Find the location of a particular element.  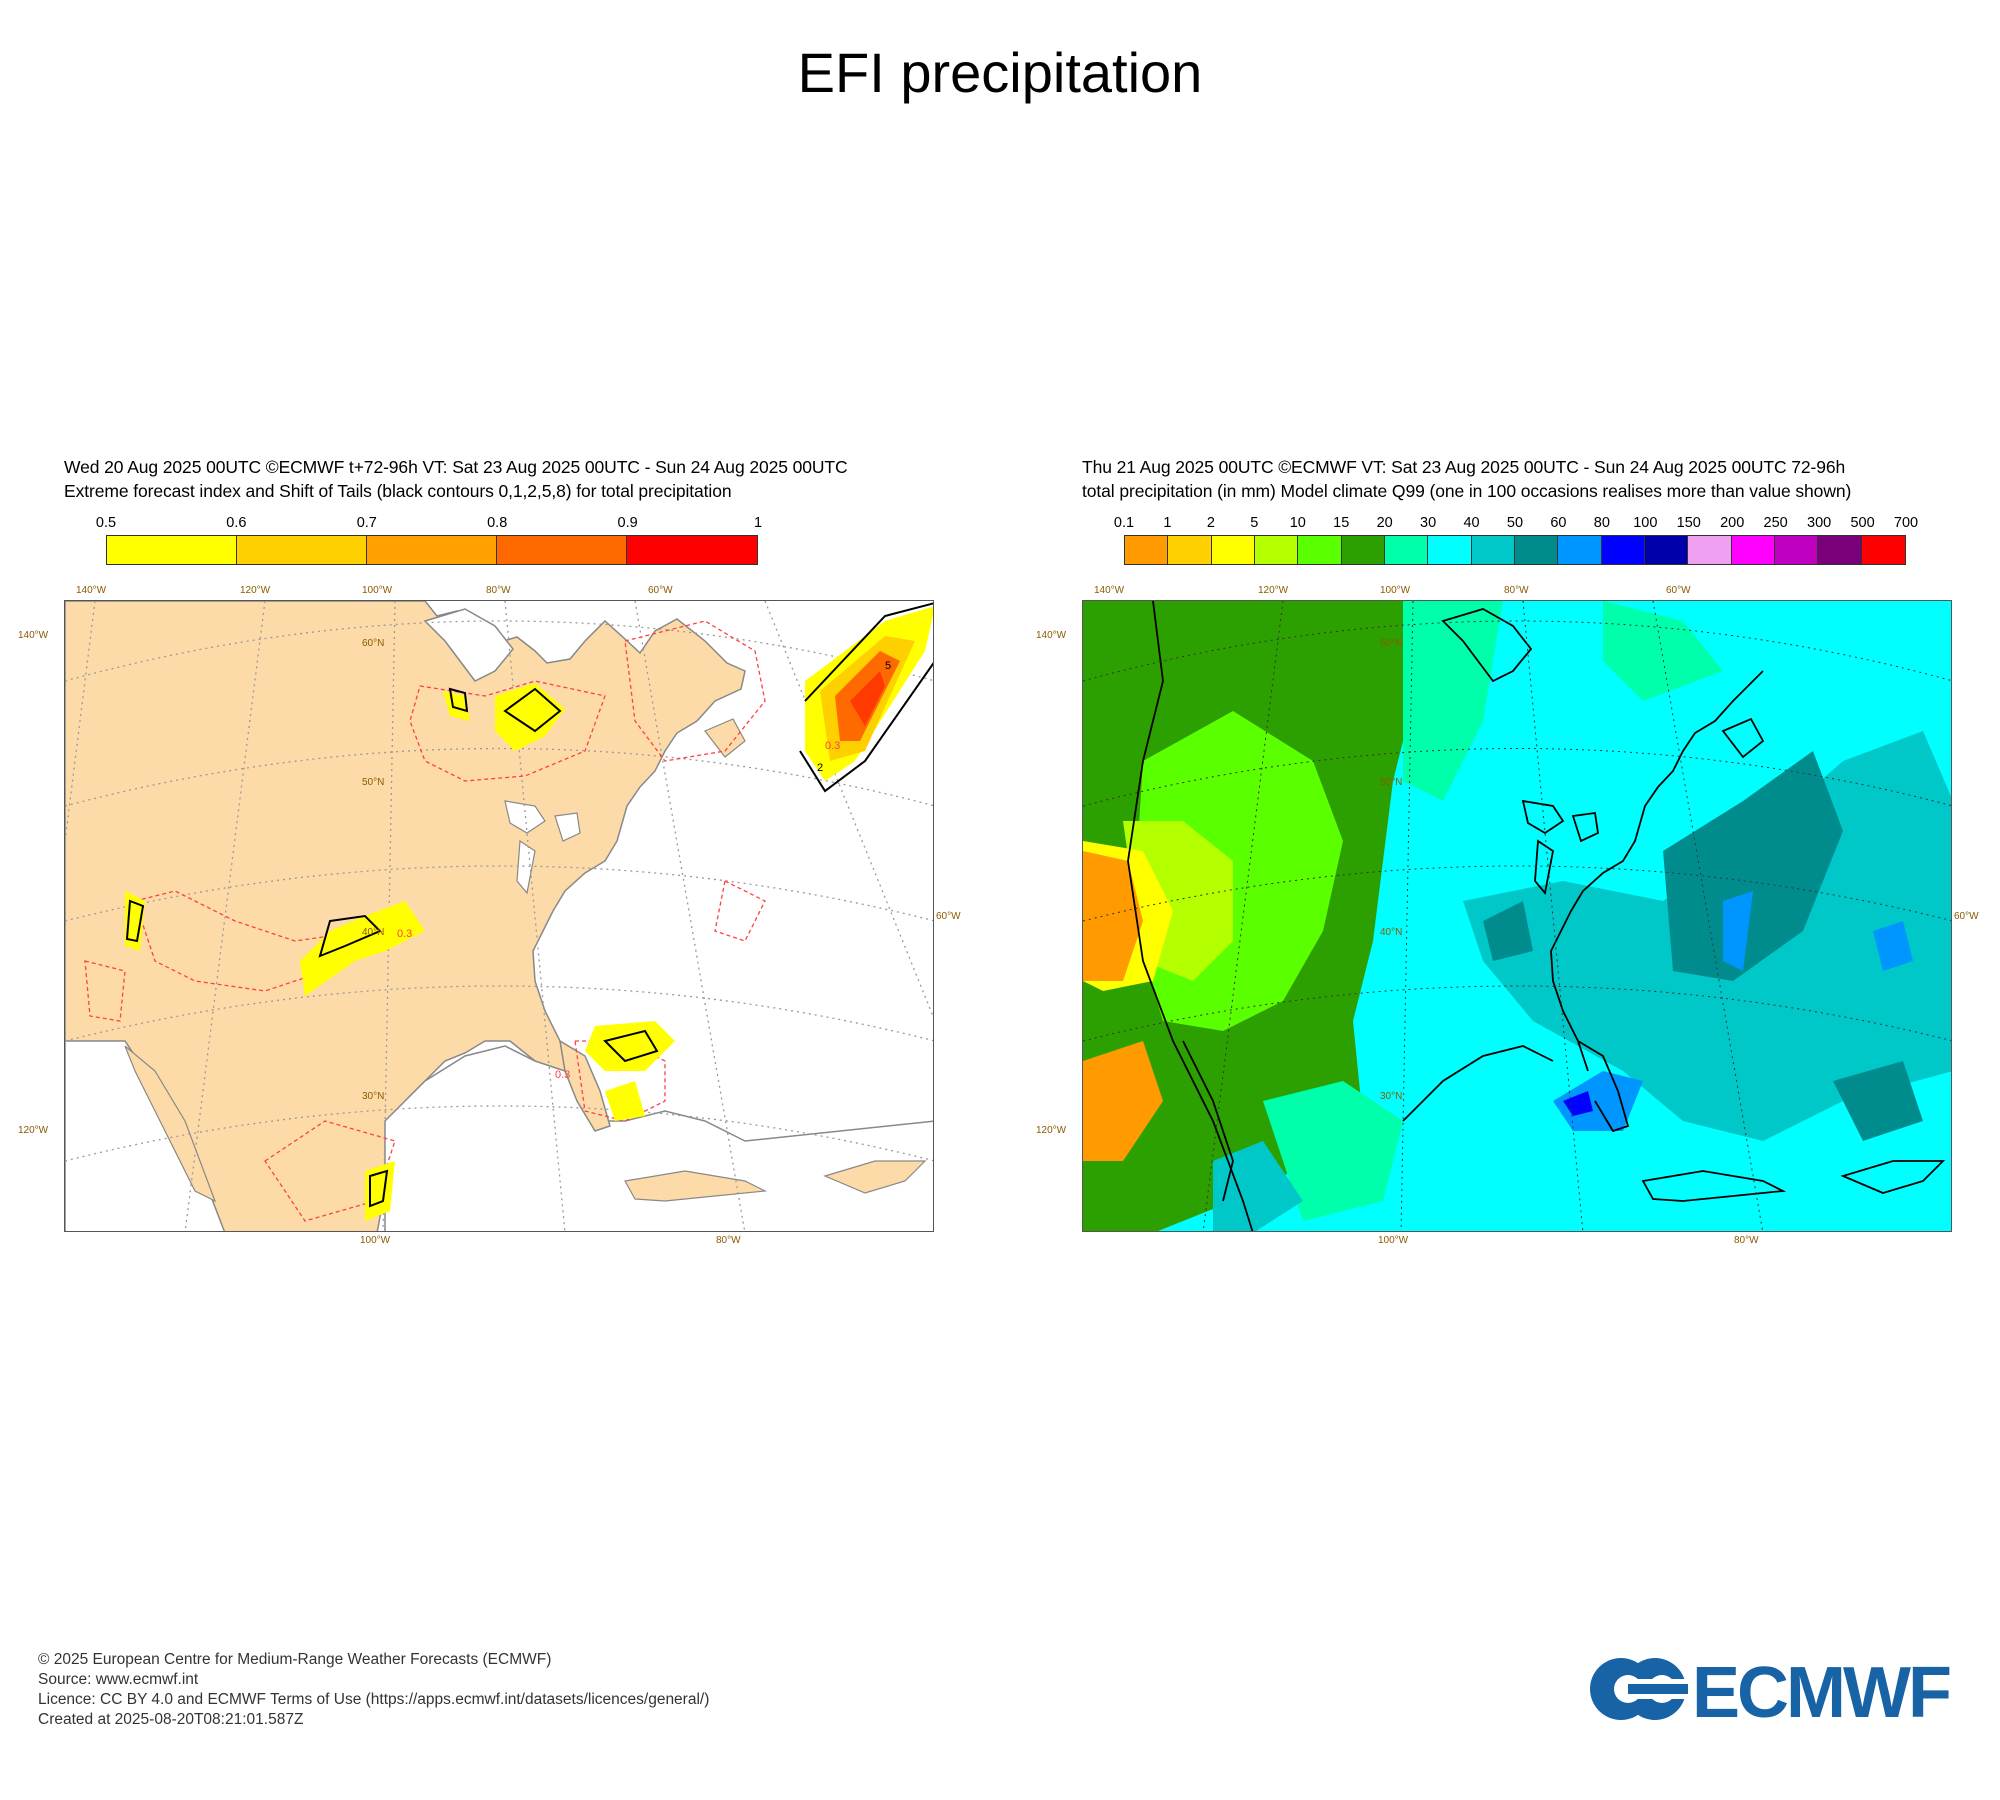

ecmwf-logo-text: ECMWF is located at coordinates (1822, 1693).